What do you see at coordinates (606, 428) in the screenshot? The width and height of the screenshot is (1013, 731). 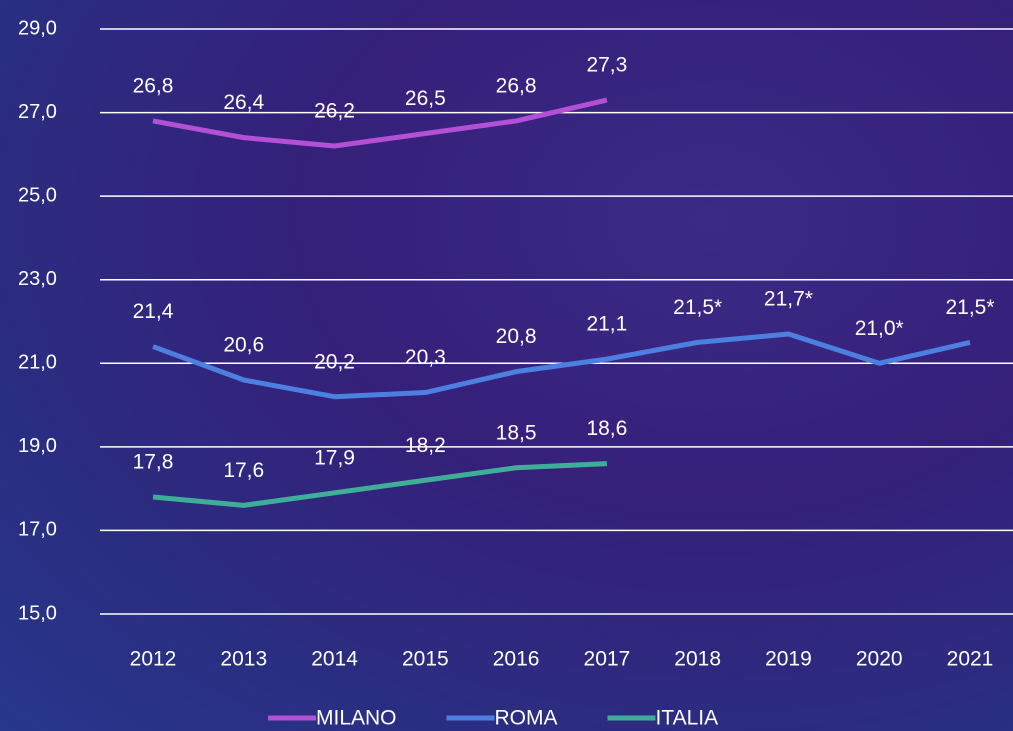 I see `data-label: 18,6` at bounding box center [606, 428].